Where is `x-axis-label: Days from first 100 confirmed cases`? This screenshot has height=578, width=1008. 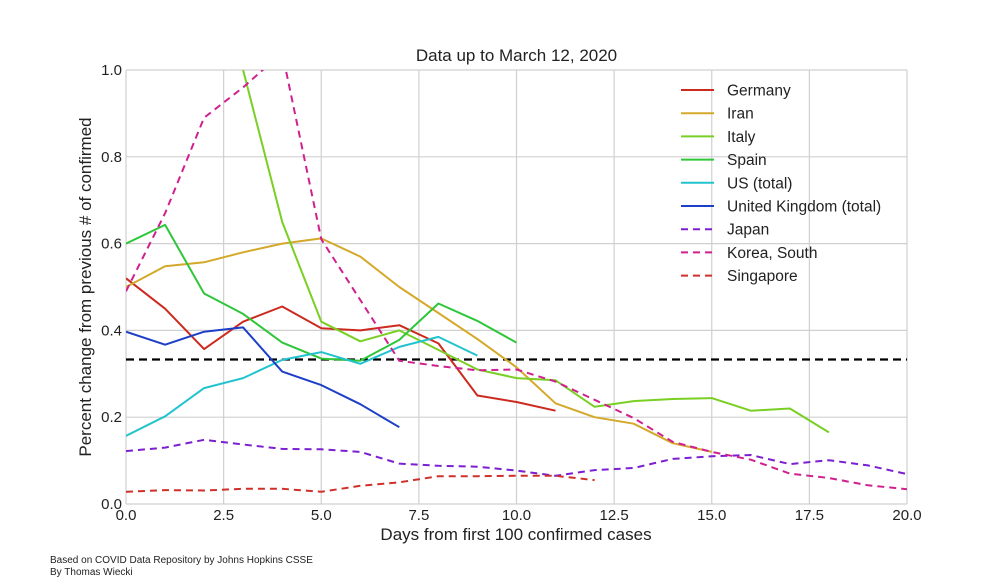 x-axis-label: Days from first 100 confirmed cases is located at coordinates (515, 534).